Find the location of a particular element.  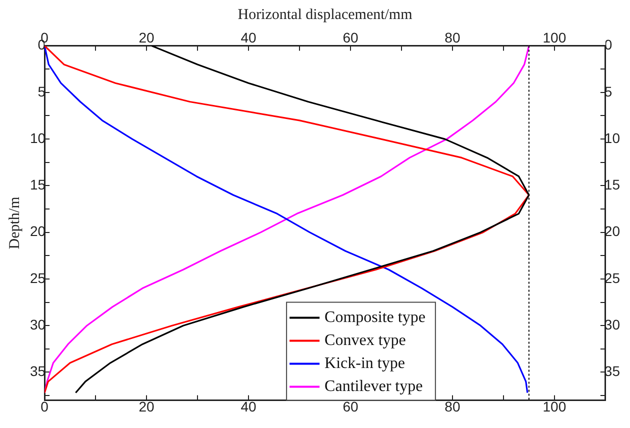

y2-tick-label: 35 is located at coordinates (612, 371).